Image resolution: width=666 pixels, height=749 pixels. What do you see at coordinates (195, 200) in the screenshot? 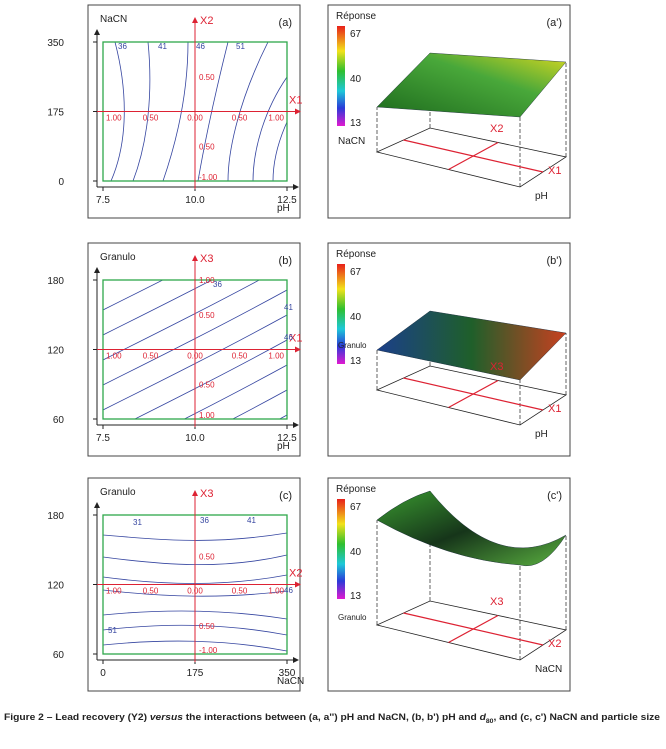
I see `x-tick-label: 10.0` at bounding box center [195, 200].